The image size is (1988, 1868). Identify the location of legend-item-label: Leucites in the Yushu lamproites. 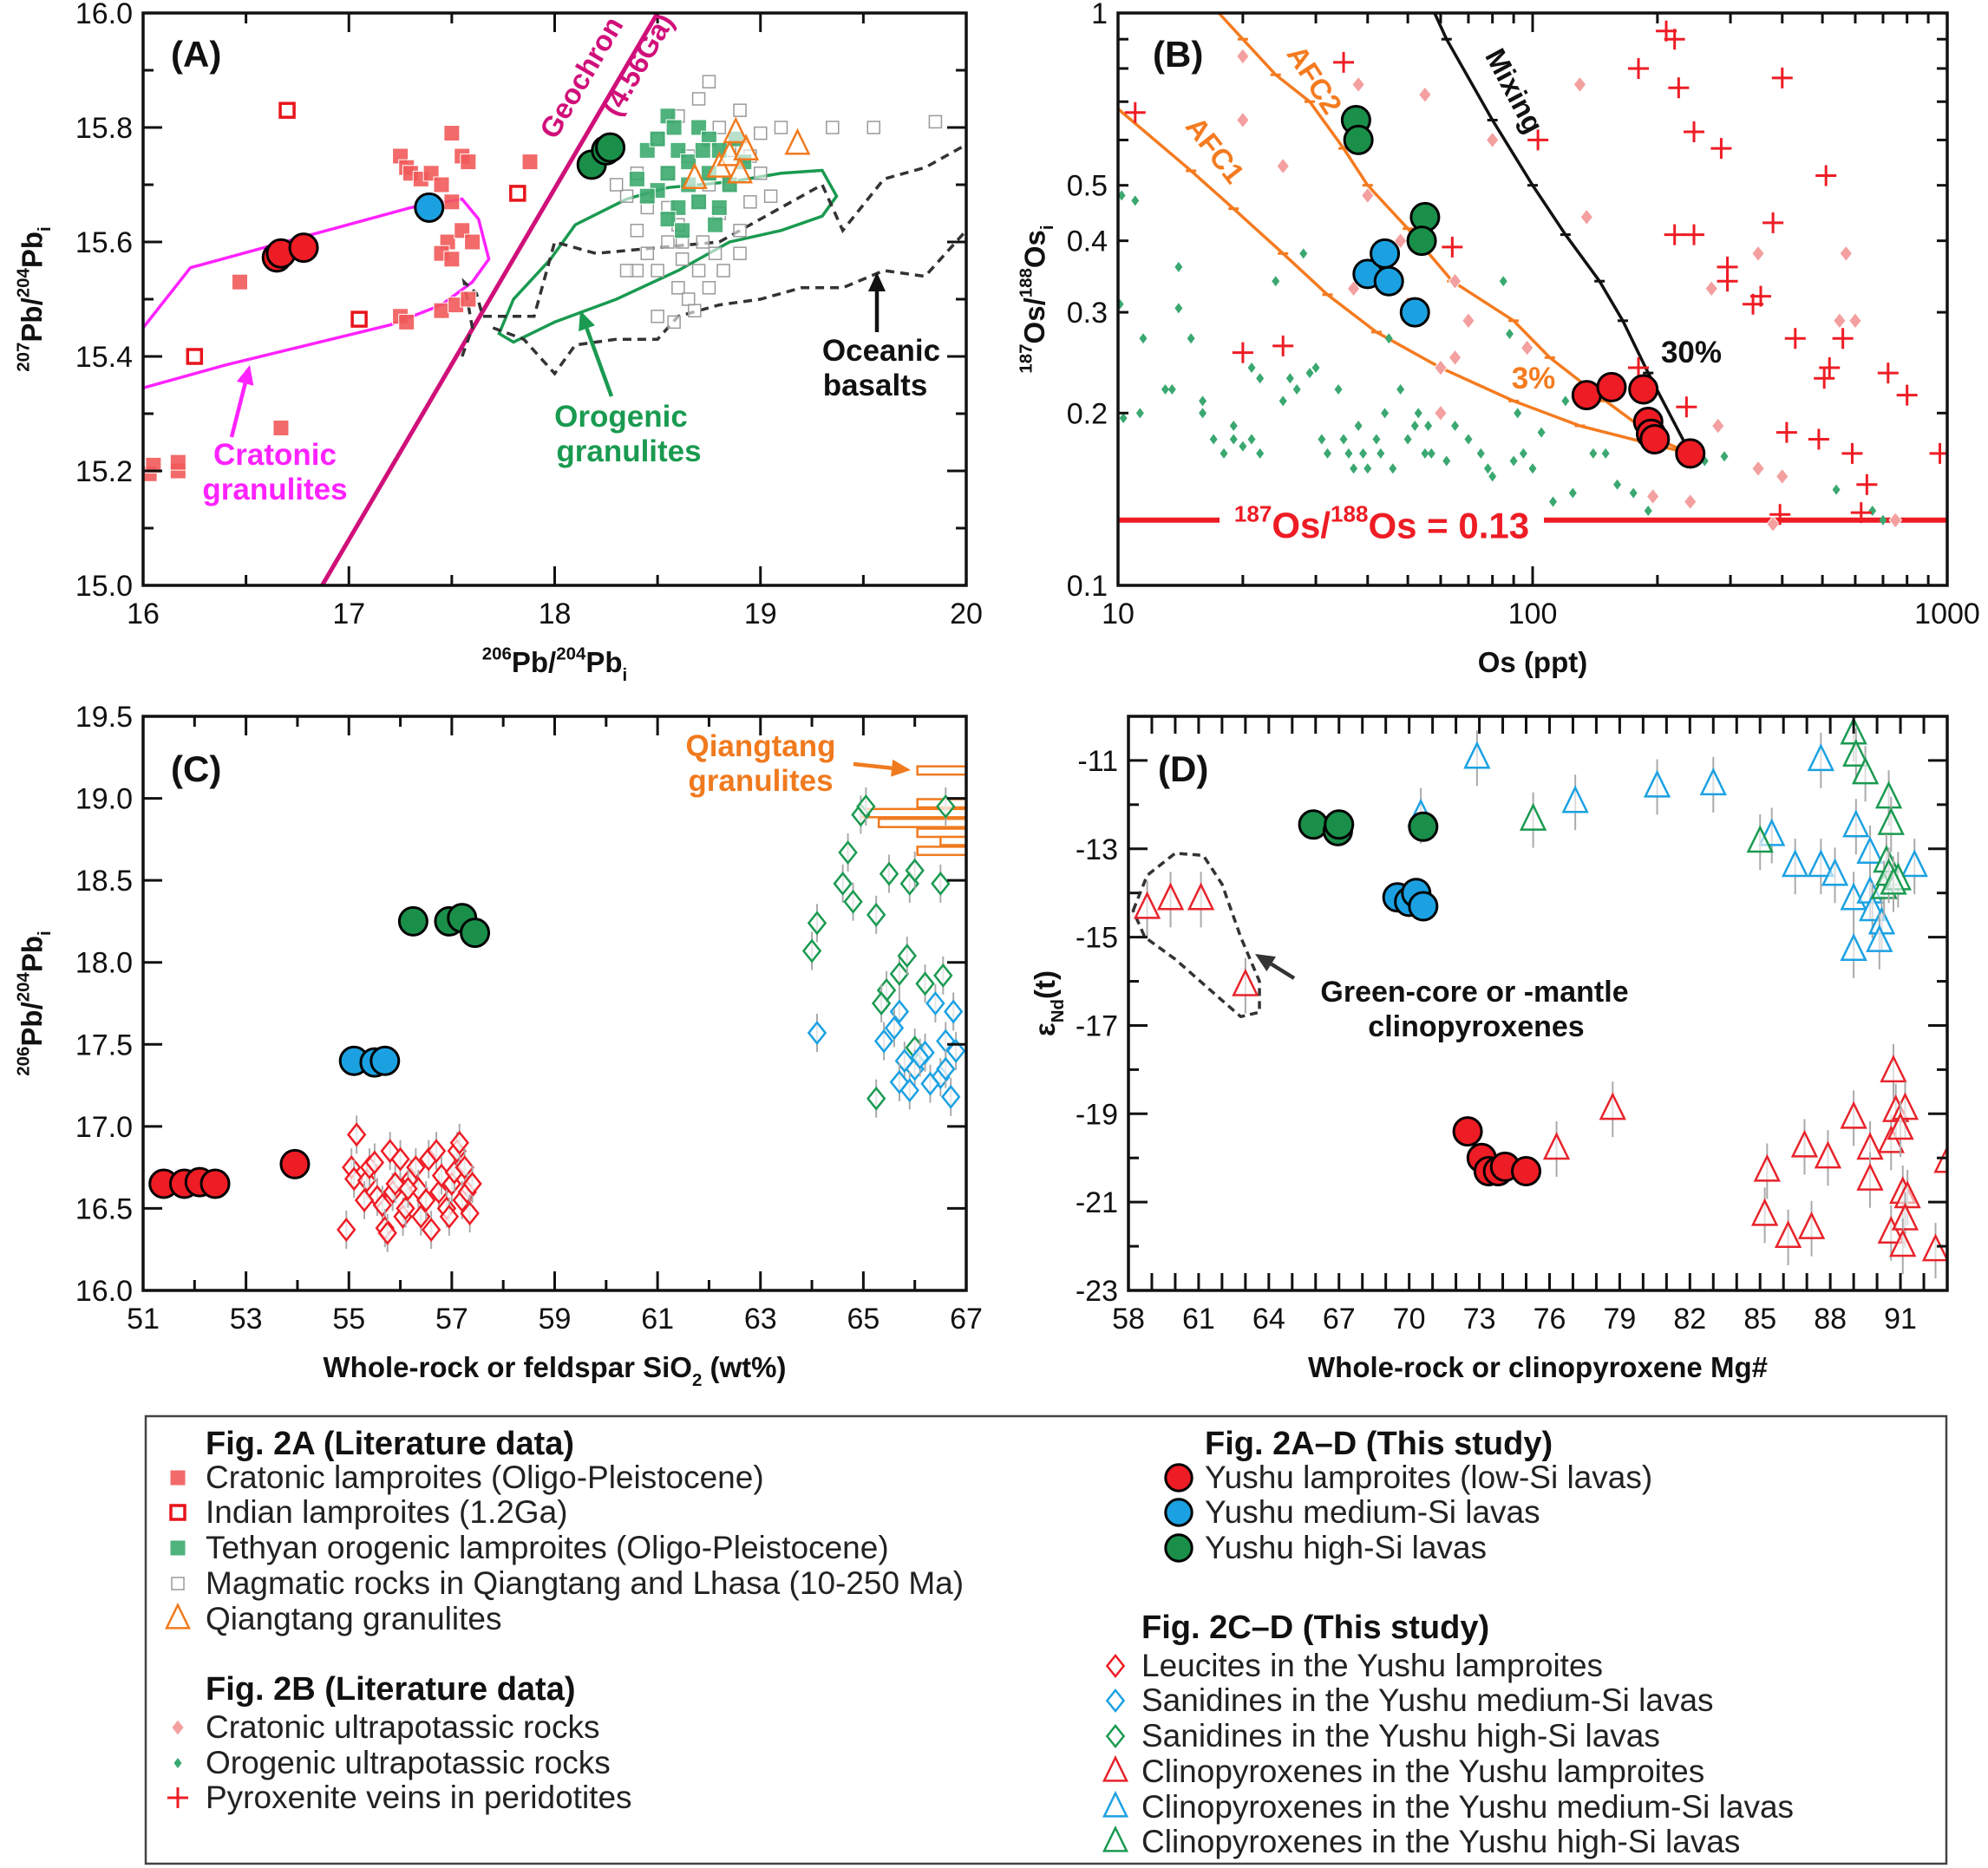
(1372, 1666).